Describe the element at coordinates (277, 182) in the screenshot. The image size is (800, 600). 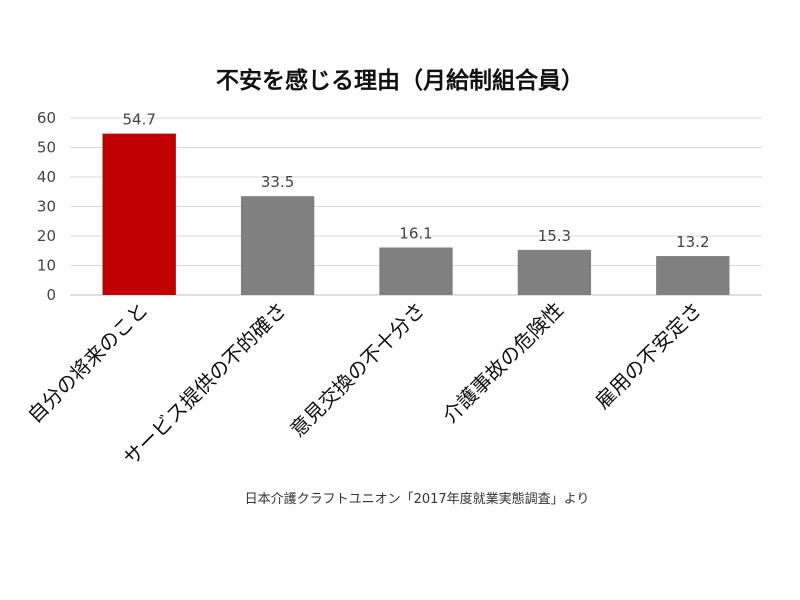
I see `data-label: 33.5` at that location.